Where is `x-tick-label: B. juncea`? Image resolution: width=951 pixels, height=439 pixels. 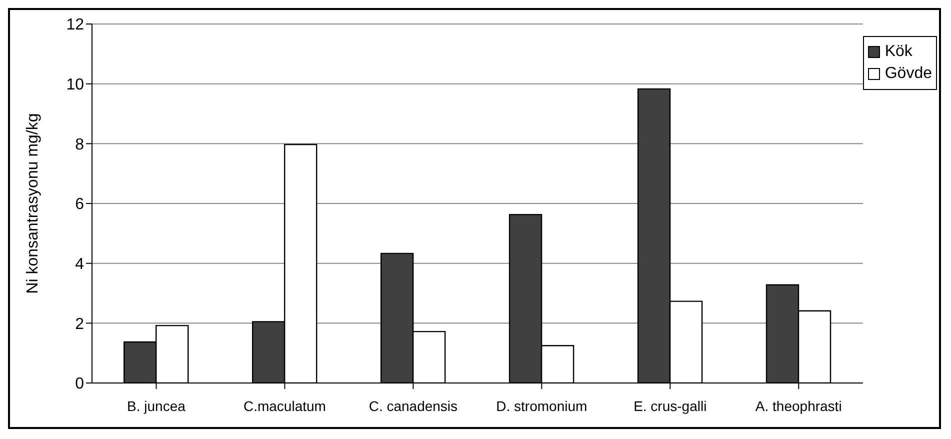 x-tick-label: B. juncea is located at coordinates (156, 406).